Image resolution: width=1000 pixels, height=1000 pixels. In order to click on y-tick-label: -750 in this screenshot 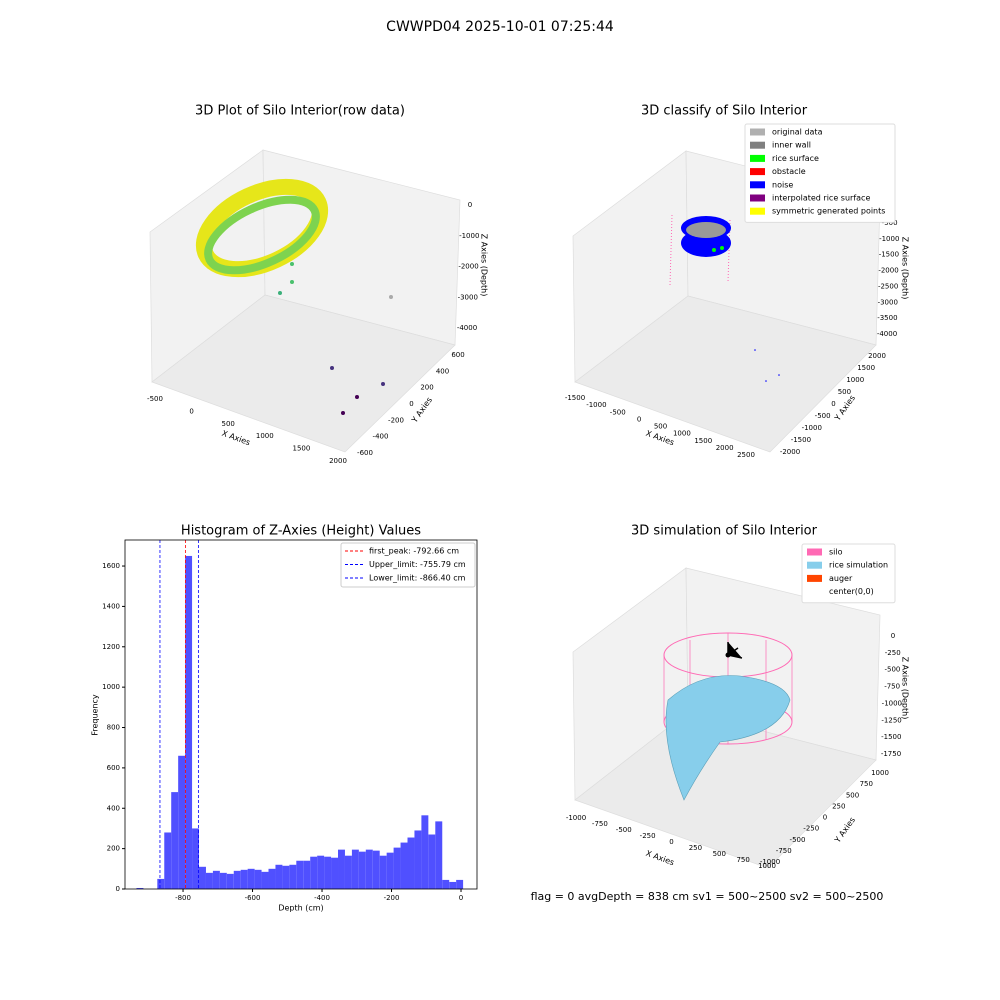, I will do `click(784, 851)`.